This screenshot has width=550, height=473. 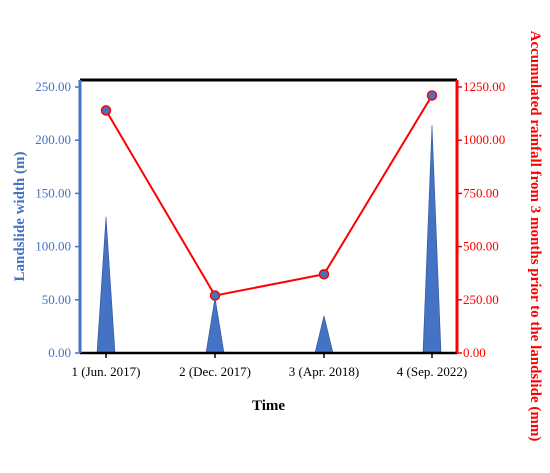 I want to click on right-tick-label: 250.00, so click(x=481, y=299).